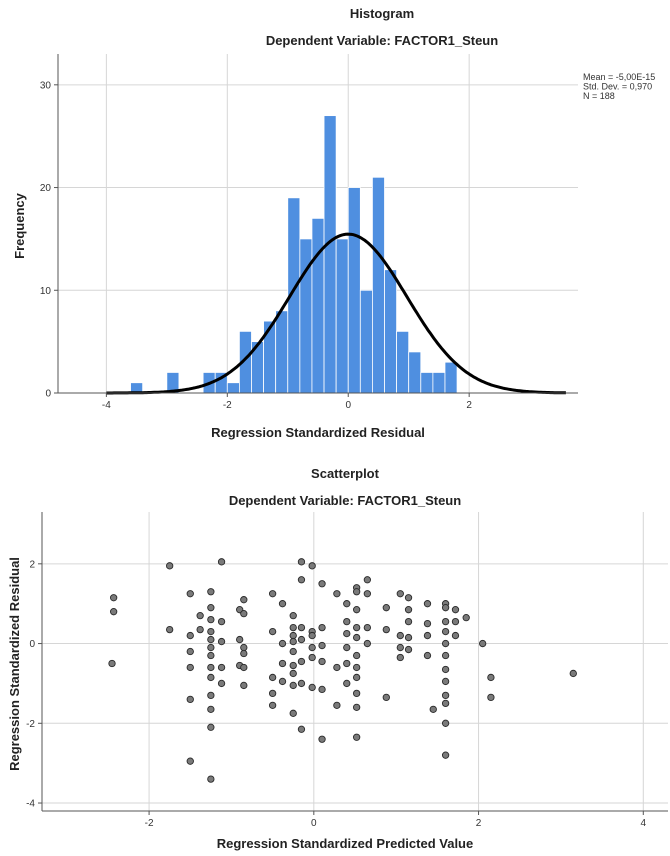 Image resolution: width=670 pixels, height=856 pixels. Describe the element at coordinates (46, 291) in the screenshot. I see `histogram-y-tick-label: 10` at that location.